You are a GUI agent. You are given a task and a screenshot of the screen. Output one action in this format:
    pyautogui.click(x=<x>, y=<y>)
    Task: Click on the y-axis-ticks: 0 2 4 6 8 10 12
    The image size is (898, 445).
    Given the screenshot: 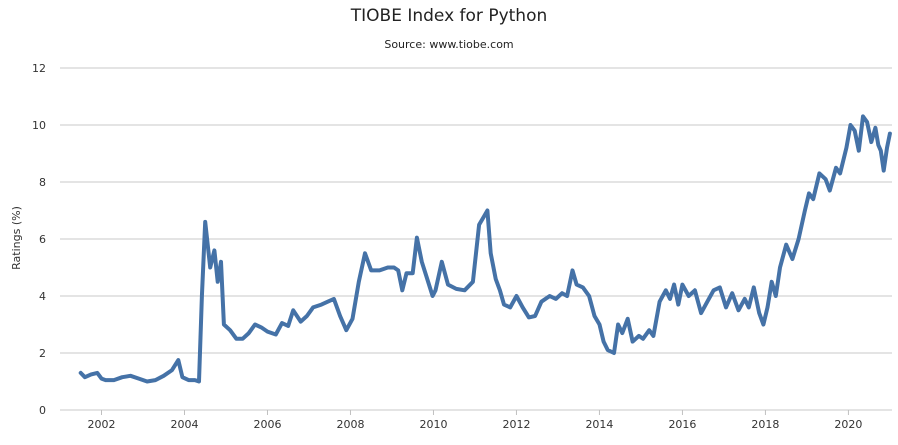 What is the action you would take?
    pyautogui.click(x=39, y=239)
    